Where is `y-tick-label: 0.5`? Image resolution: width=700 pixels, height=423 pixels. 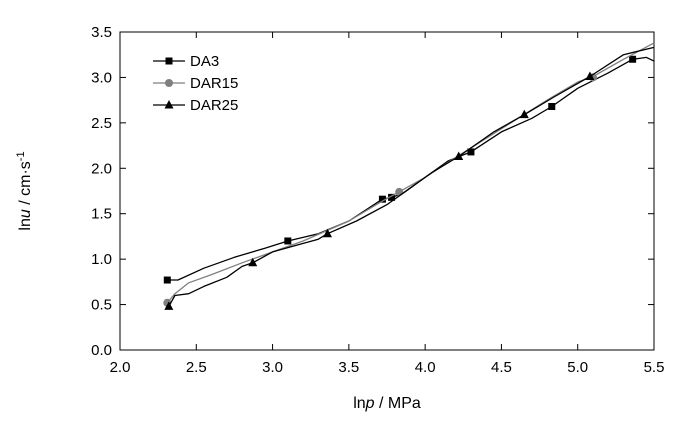 y-tick-label: 0.5 is located at coordinates (101, 305).